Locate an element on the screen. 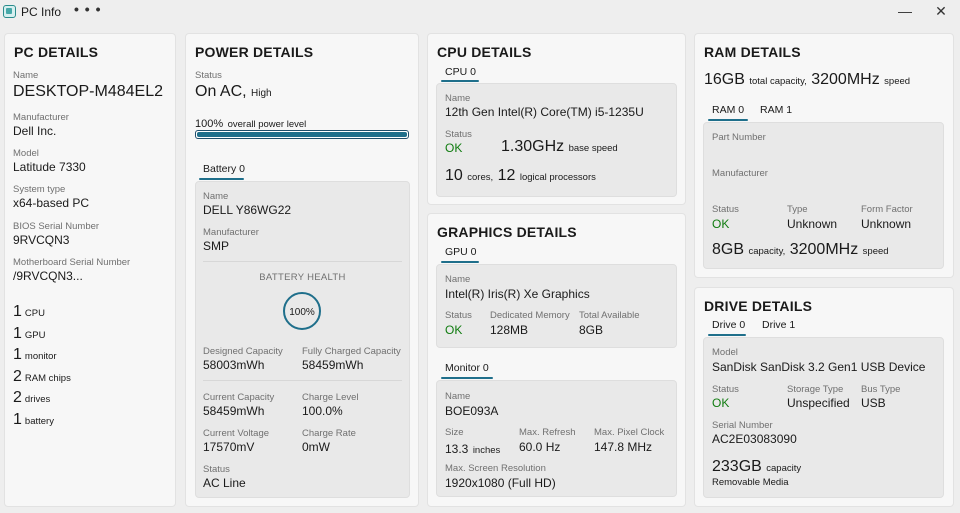 Image resolution: width=960 pixels, height=513 pixels. pc-system-type-label: System type is located at coordinates (39, 189).